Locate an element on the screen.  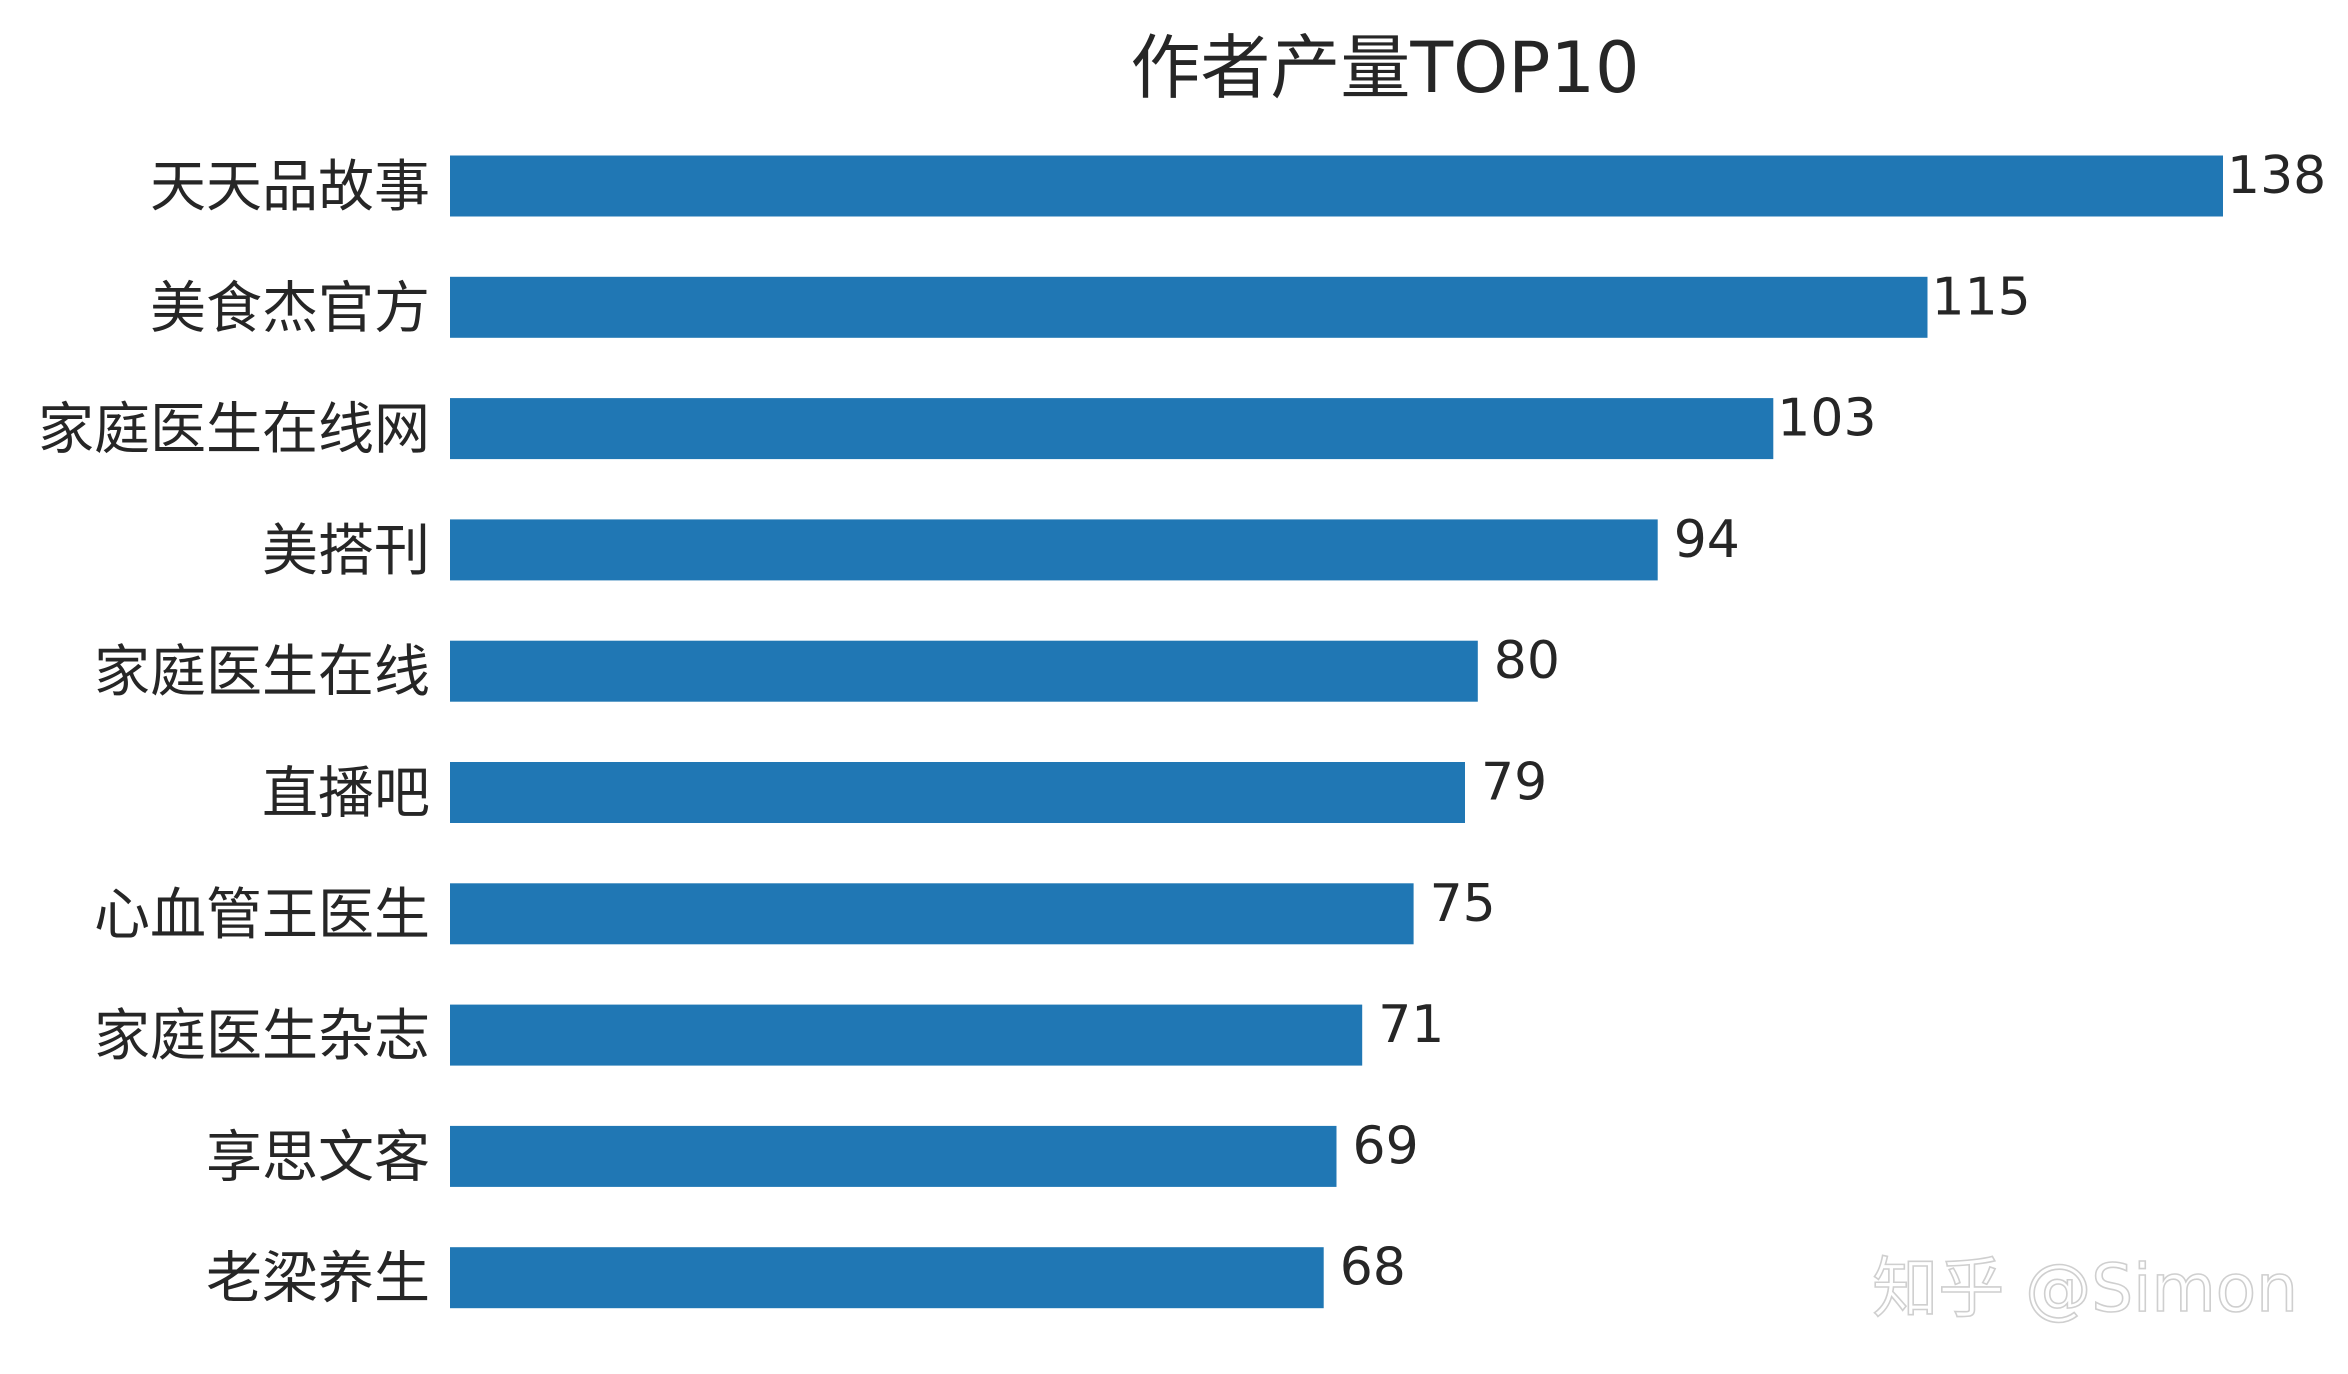
category-label: 天天品故事 is located at coordinates (290, 187).